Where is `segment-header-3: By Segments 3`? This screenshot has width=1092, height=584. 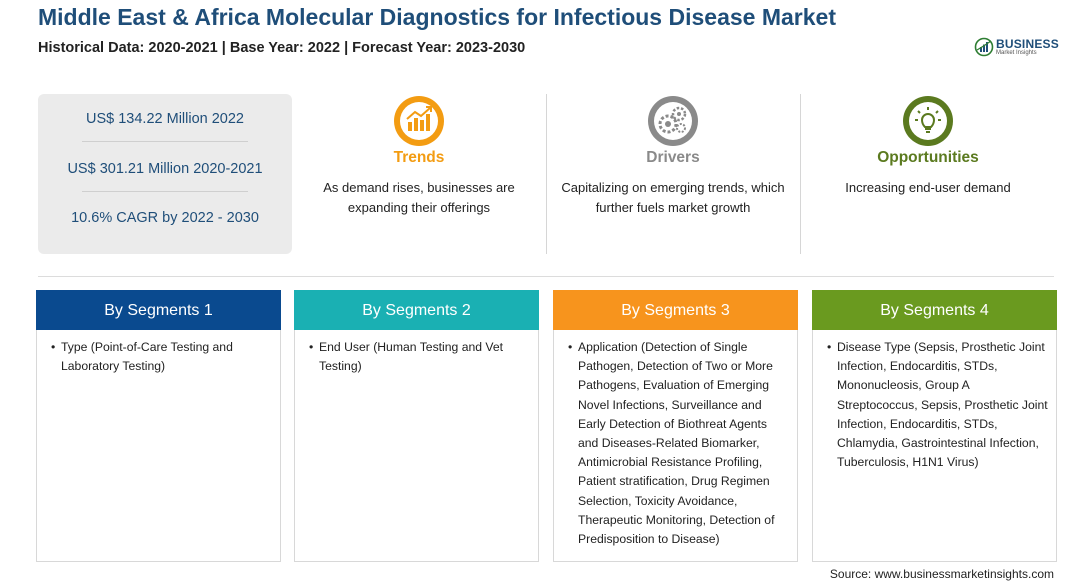 segment-header-3: By Segments 3 is located at coordinates (675, 310).